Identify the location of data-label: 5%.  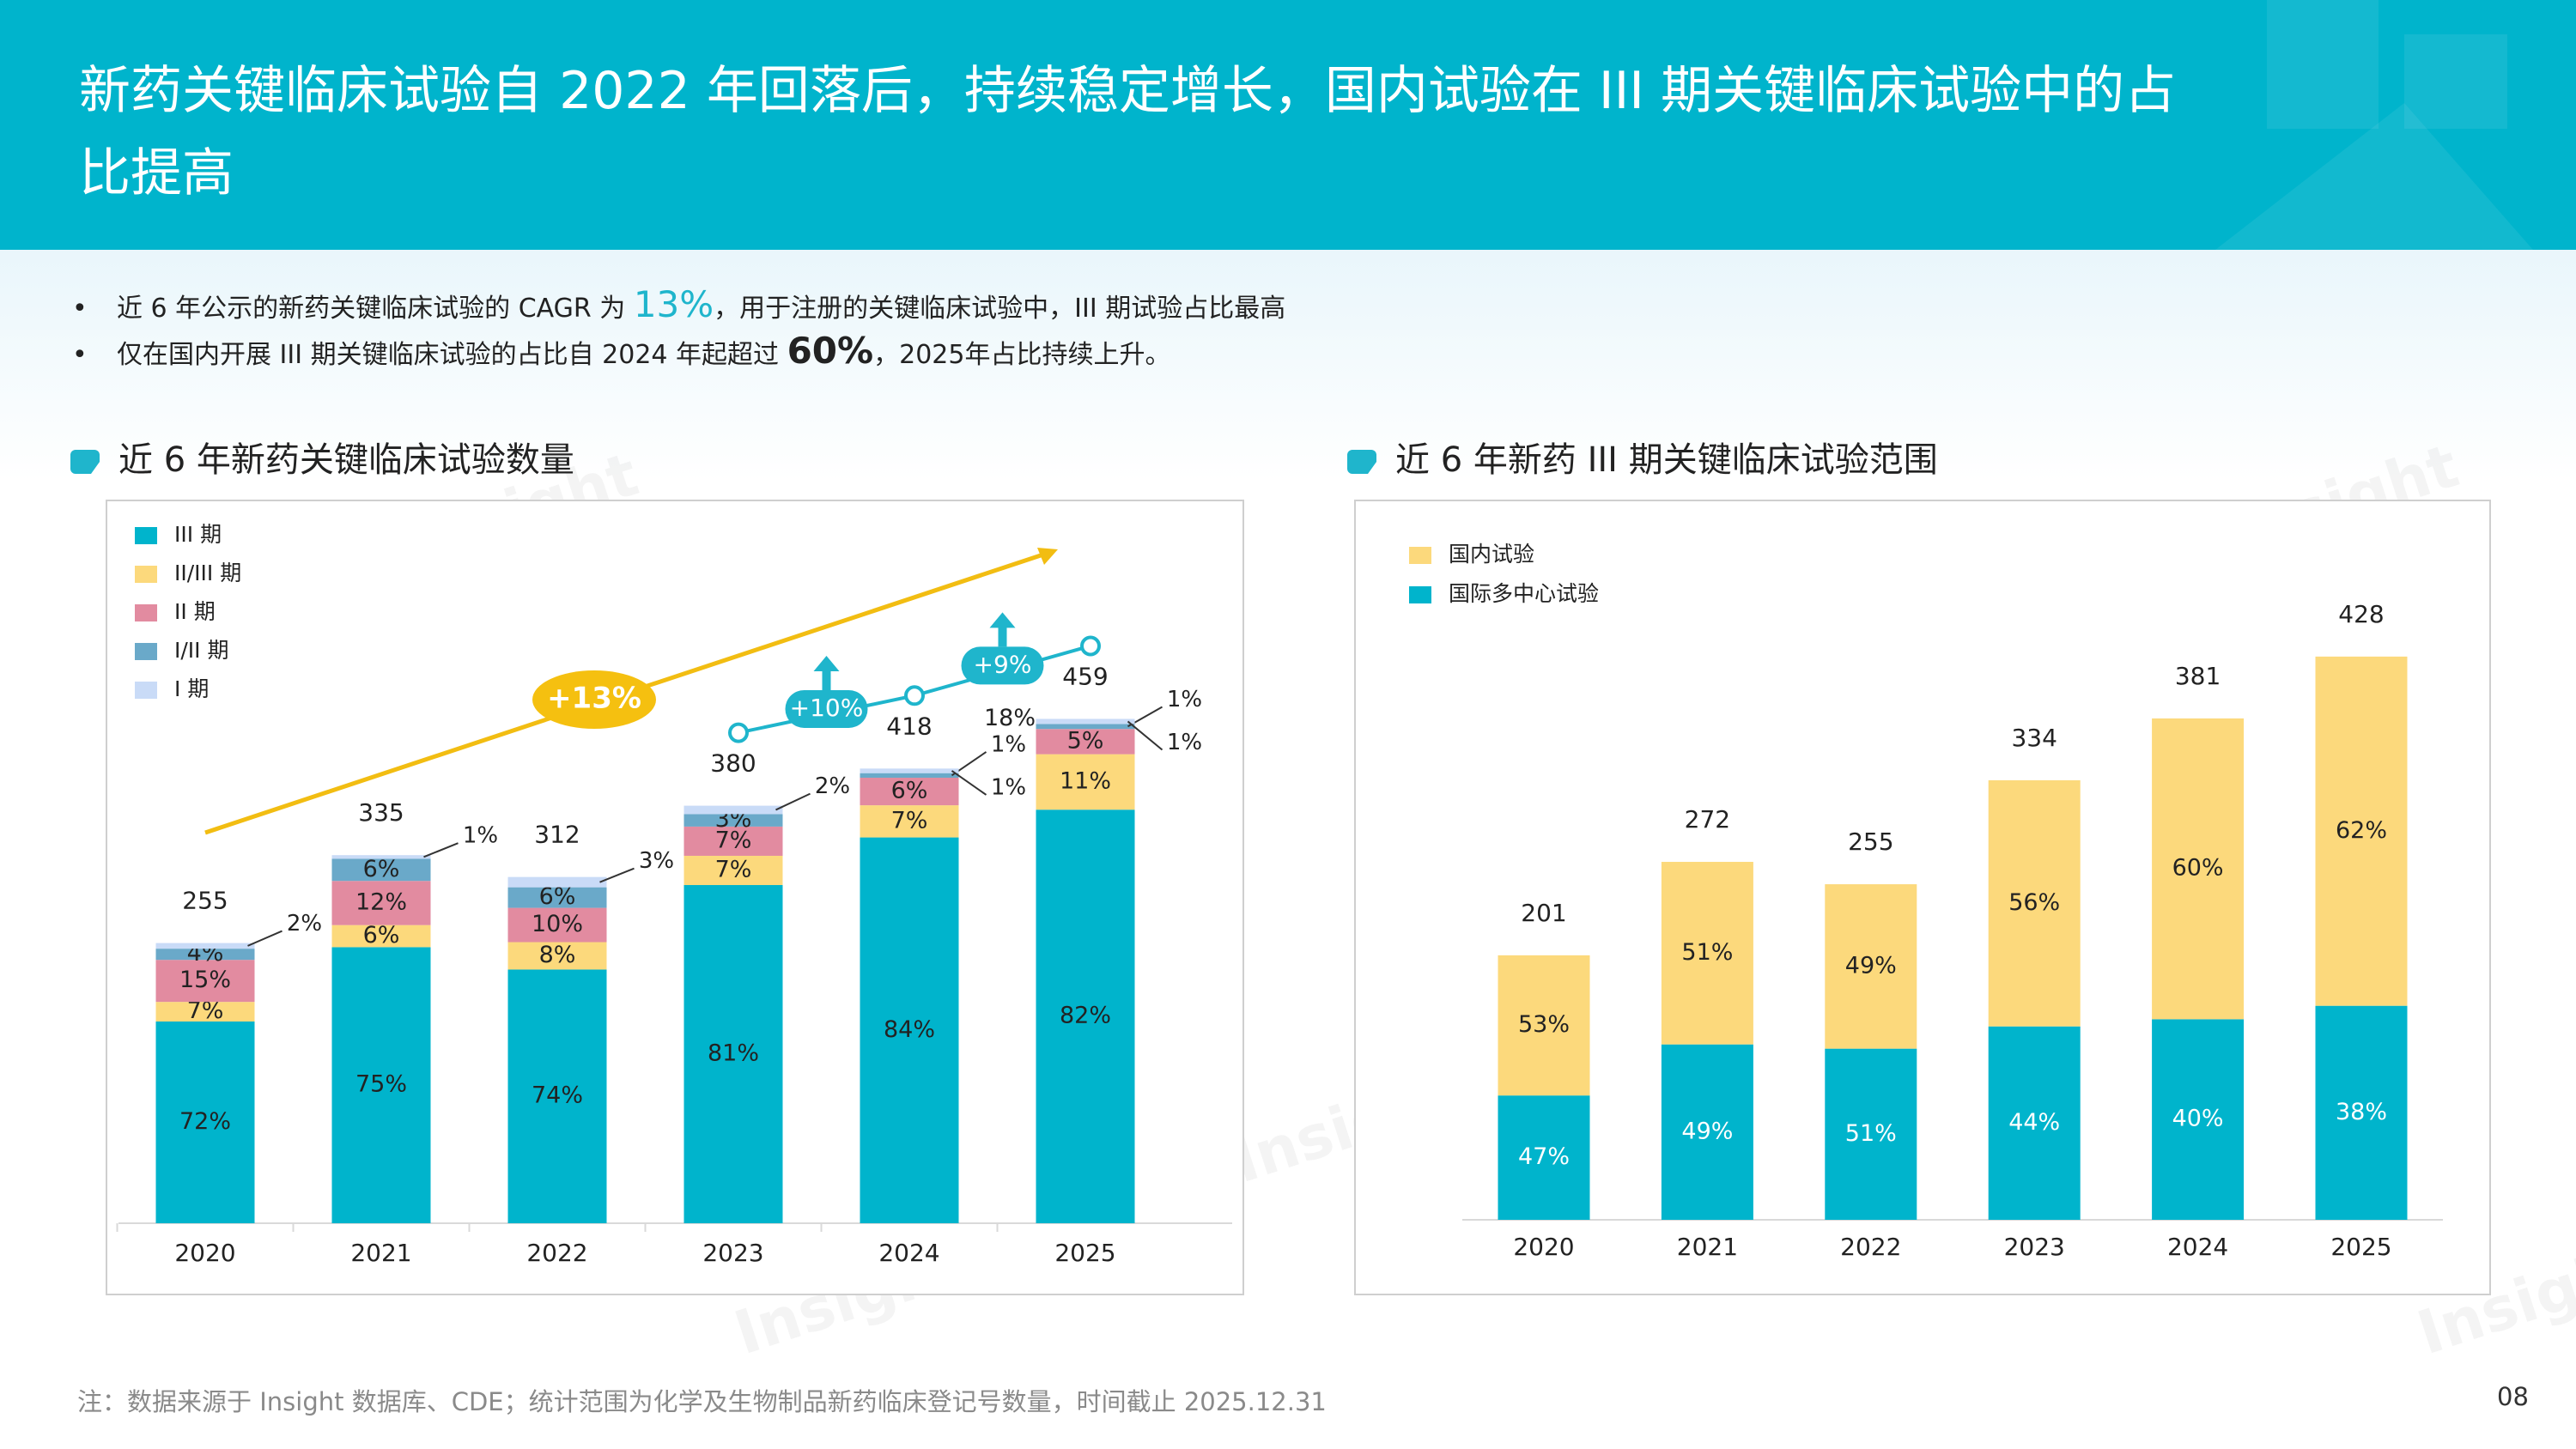
(1085, 740).